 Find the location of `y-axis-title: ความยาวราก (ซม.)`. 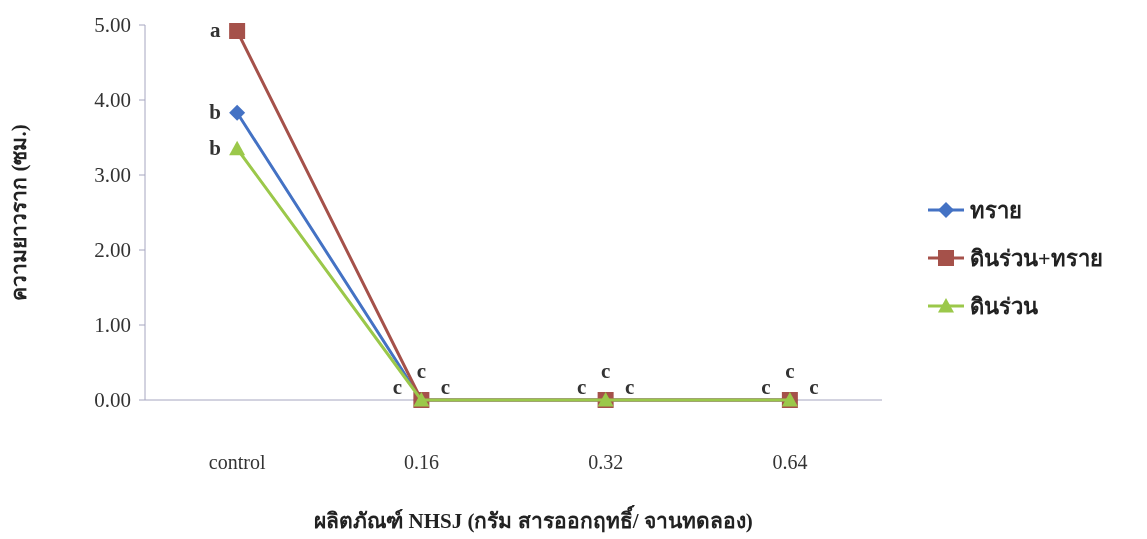

y-axis-title: ความยาวราก (ซม.) is located at coordinates (19, 212).